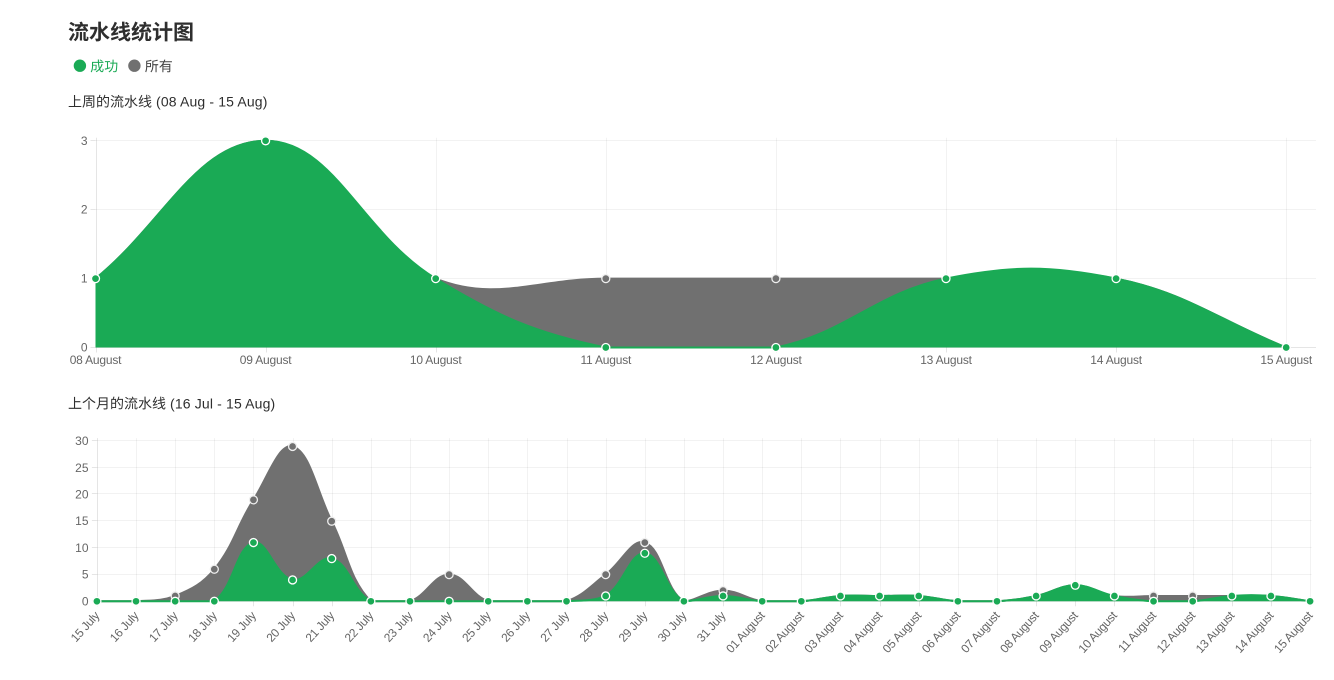 The image size is (1334, 680). What do you see at coordinates (980, 632) in the screenshot?
I see `svg-text: 07 August` at bounding box center [980, 632].